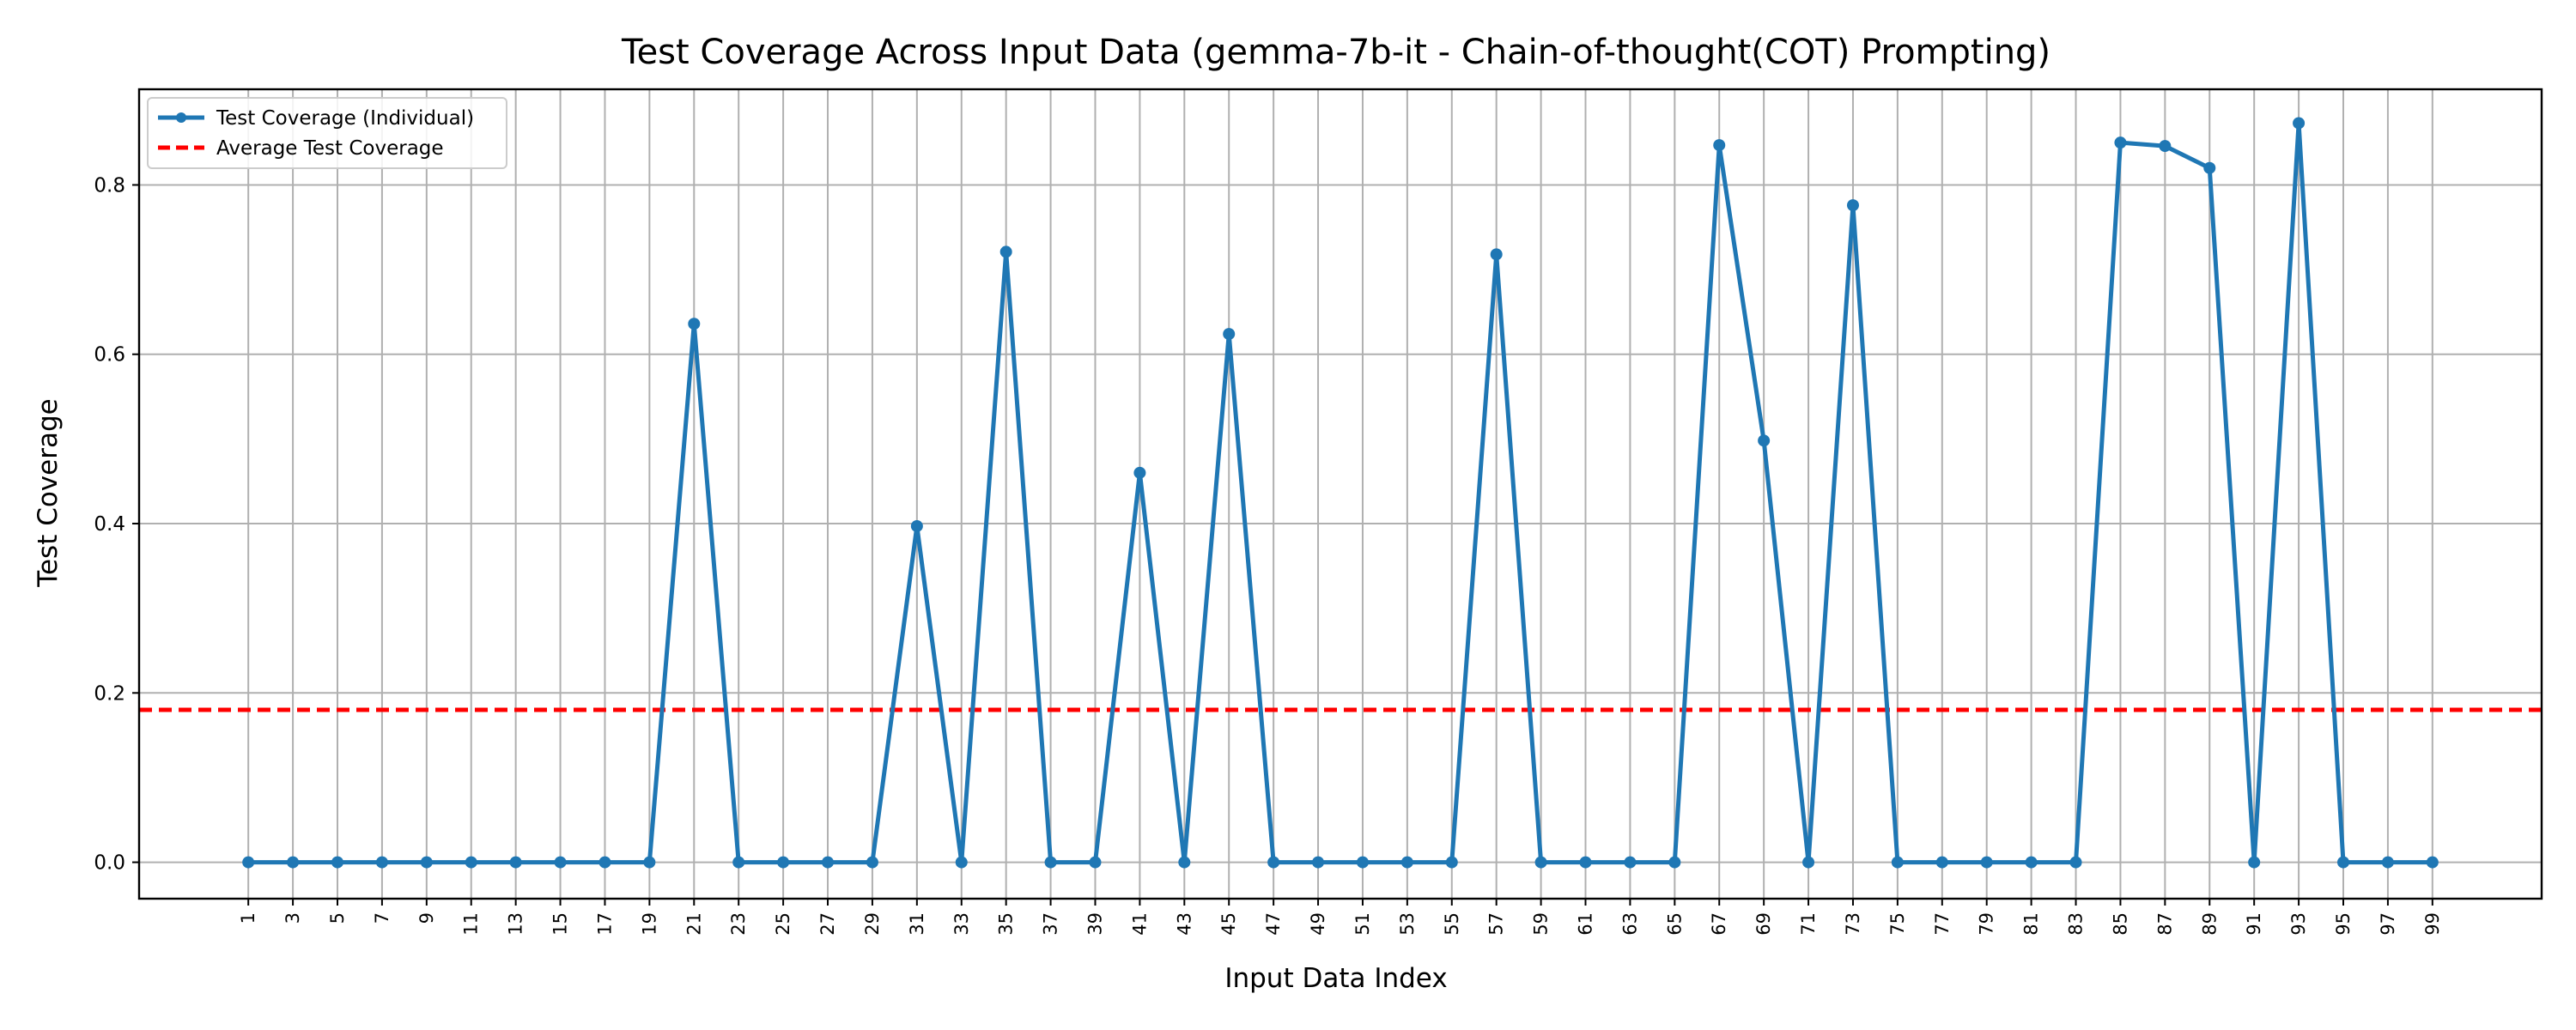 The image size is (2576, 1030). What do you see at coordinates (783, 924) in the screenshot?
I see `x-tick-label: 25` at bounding box center [783, 924].